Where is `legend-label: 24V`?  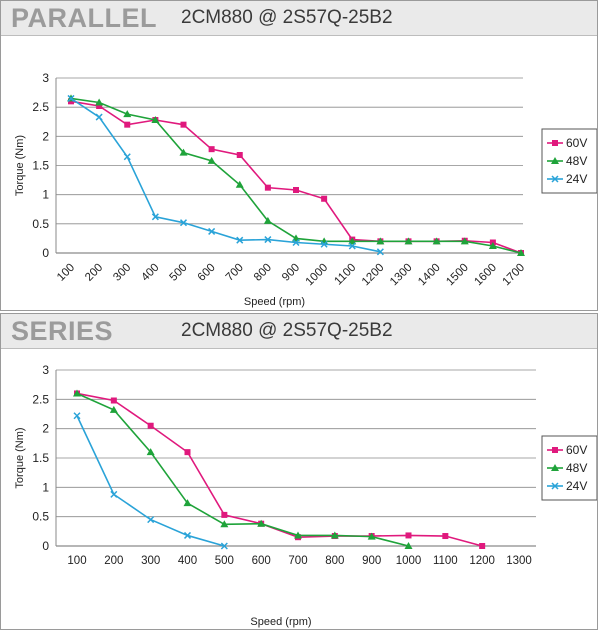 legend-label: 24V is located at coordinates (576, 486).